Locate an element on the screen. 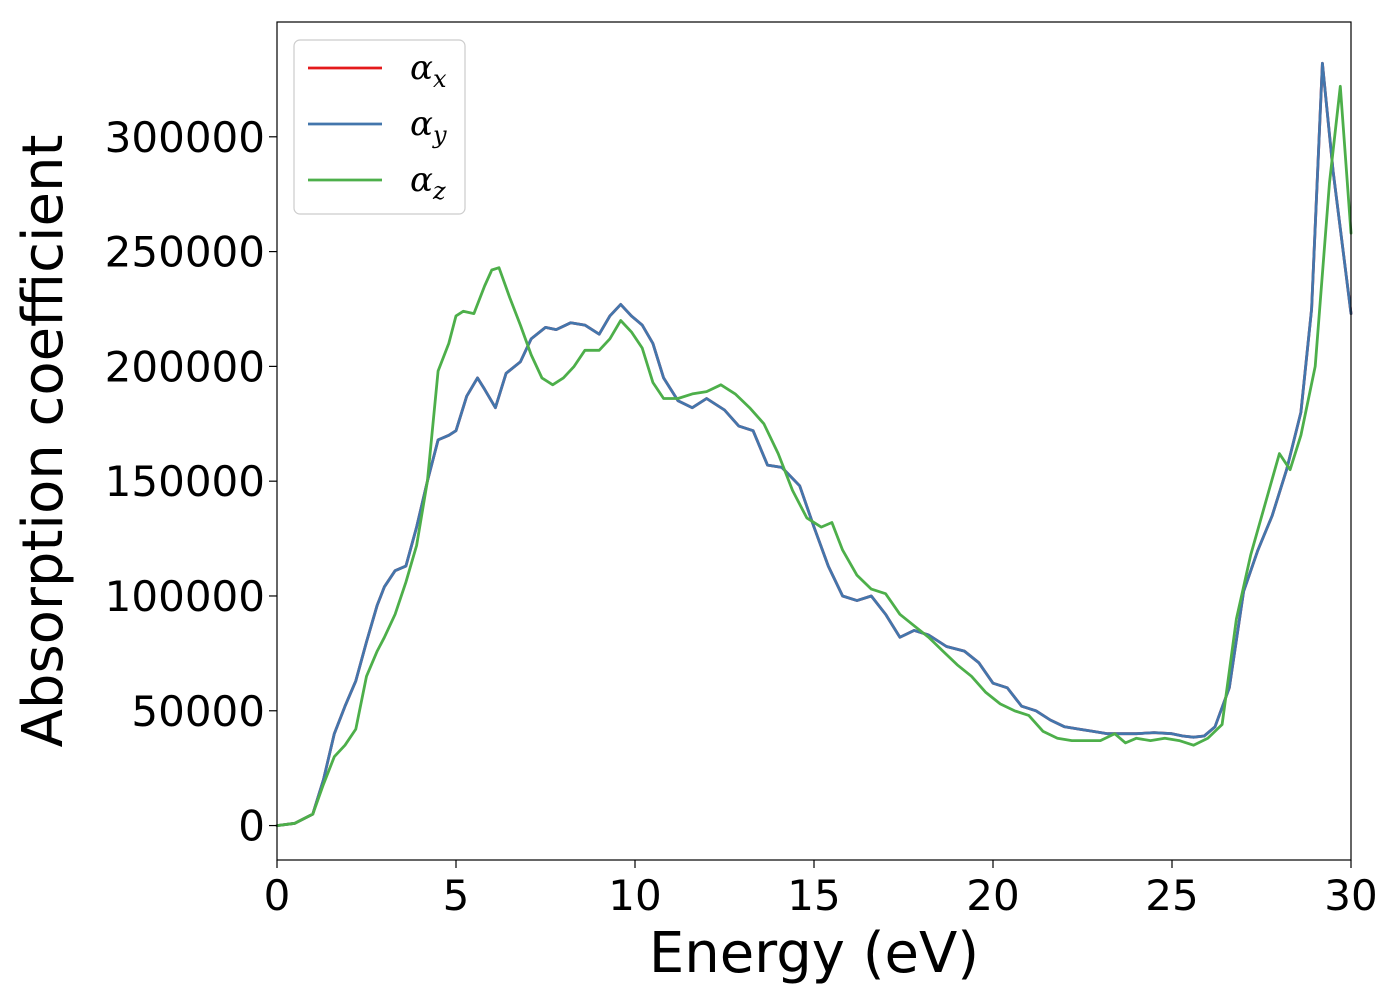 The width and height of the screenshot is (1400, 1000). y-tick-label: 100000 is located at coordinates (185, 596).